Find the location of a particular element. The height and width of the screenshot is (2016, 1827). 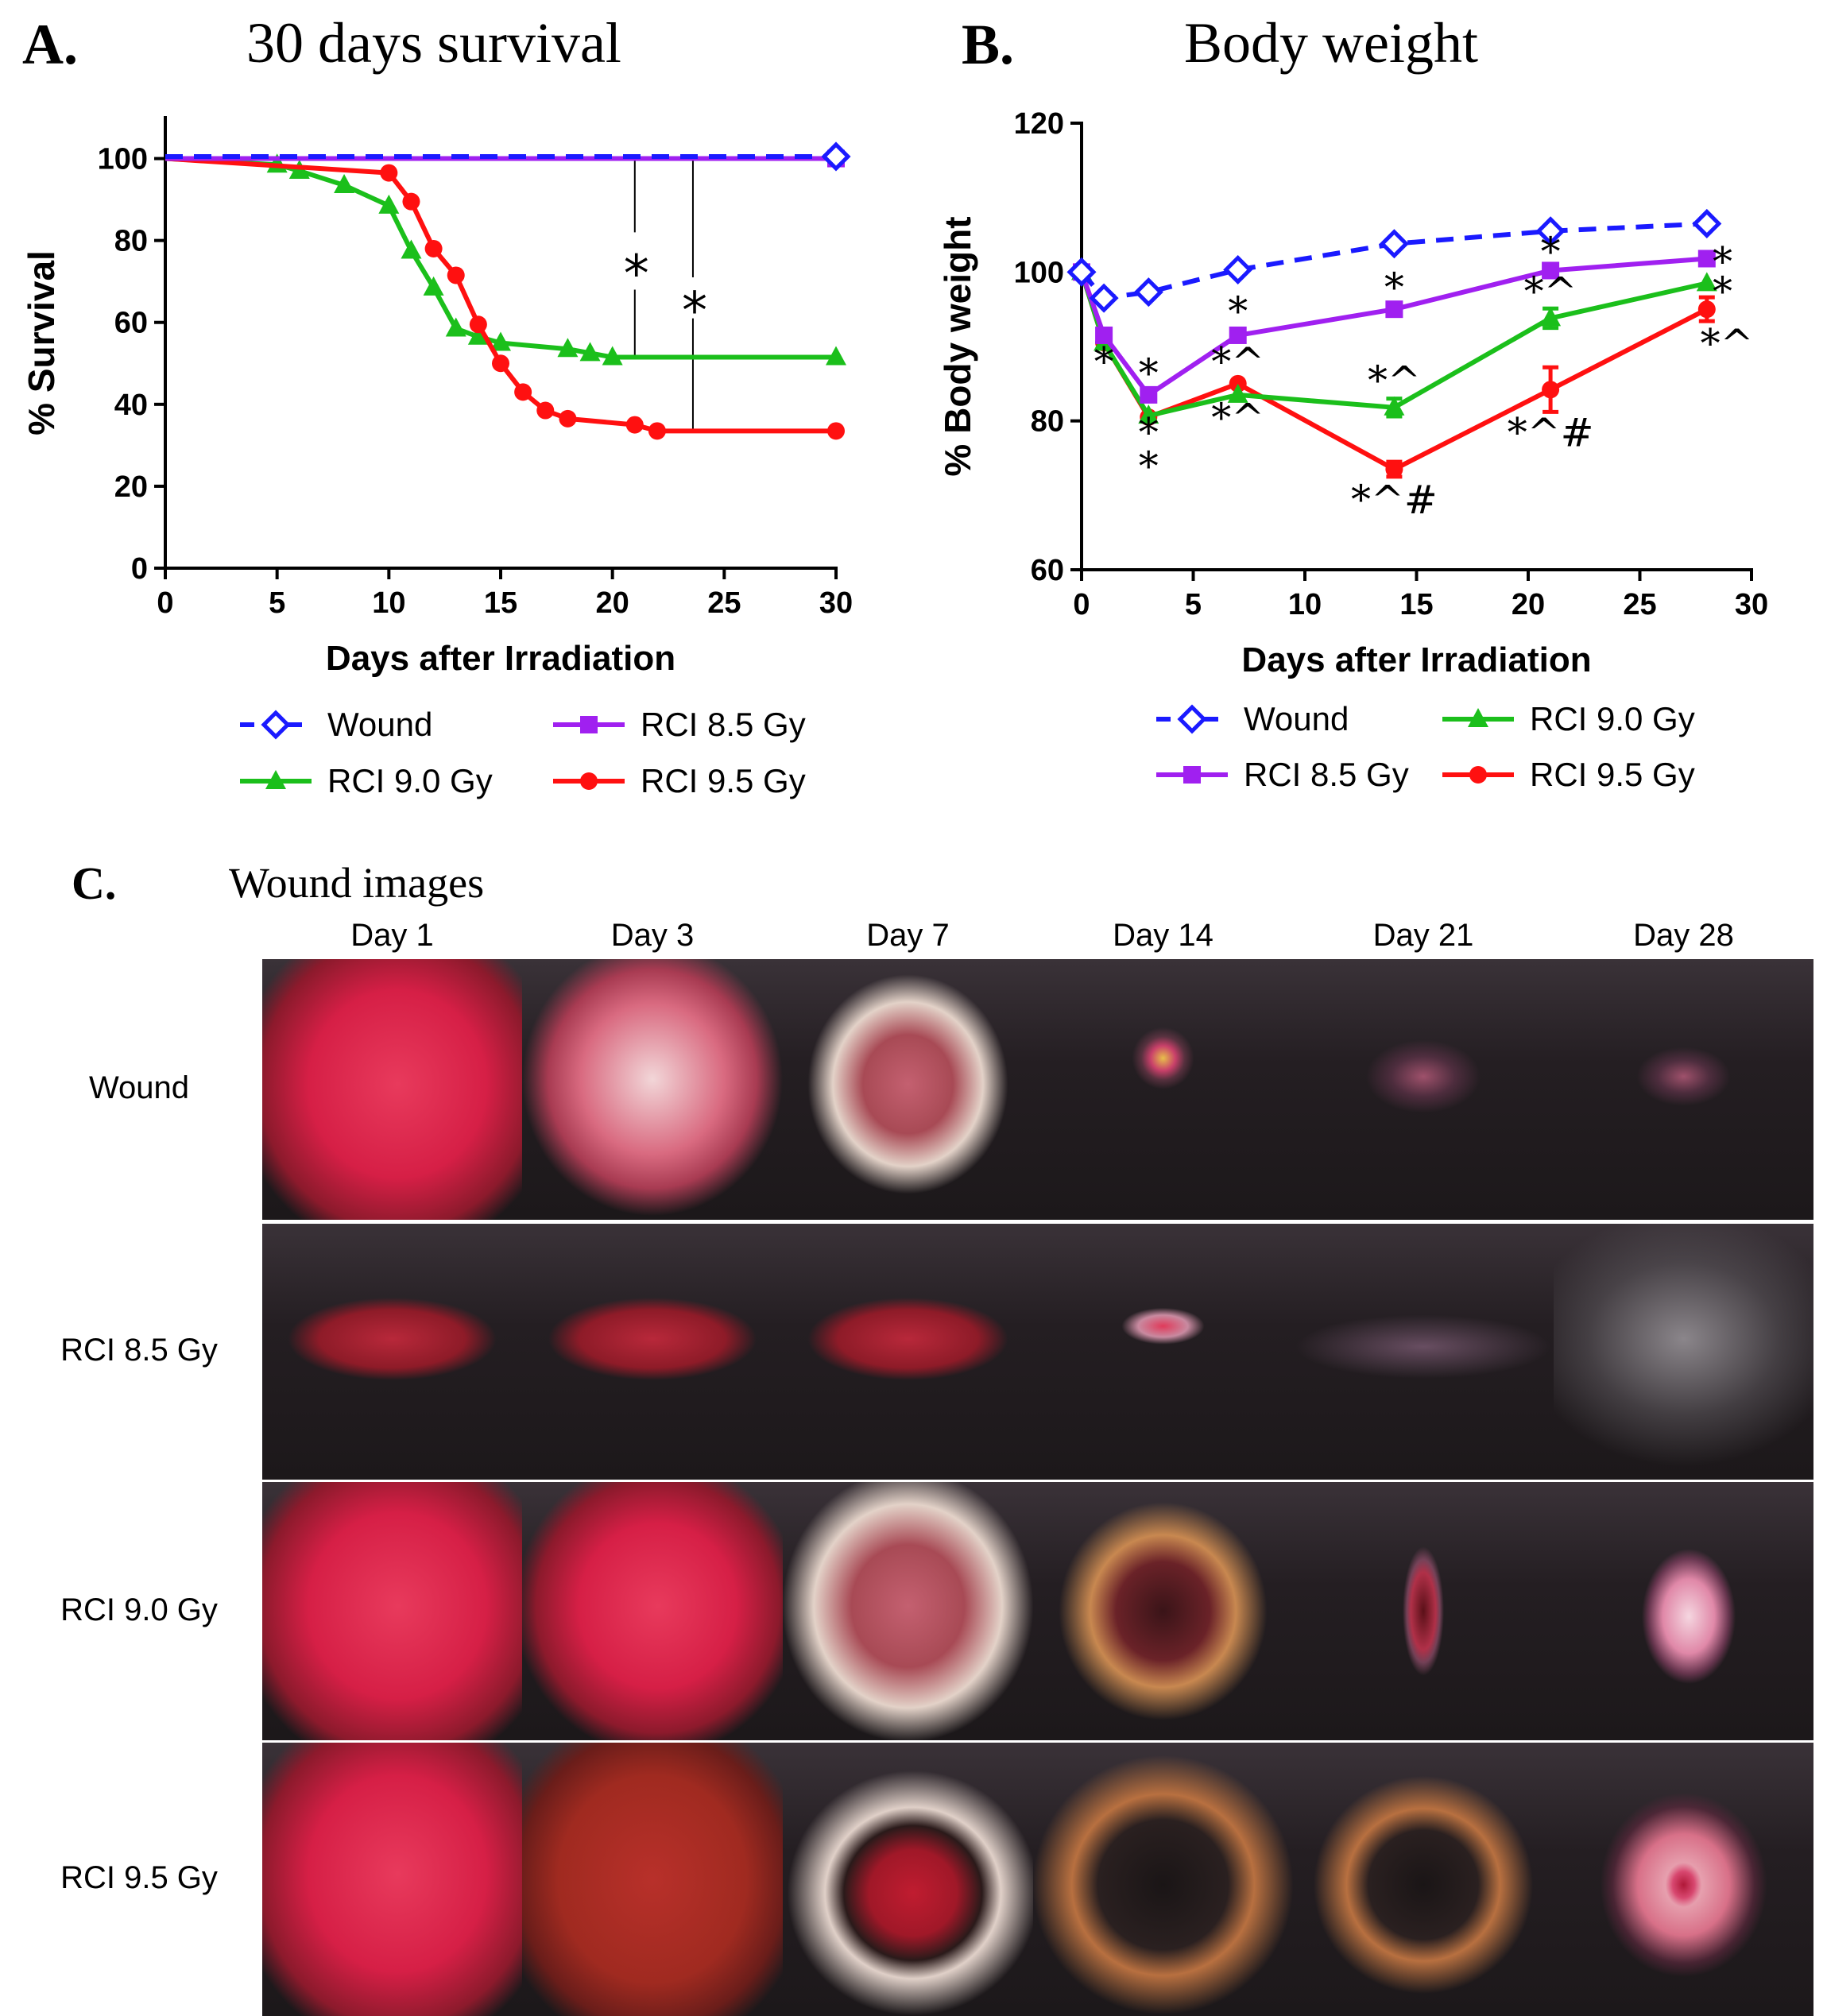

survival-y-tick-label: 100 is located at coordinates (123, 159).